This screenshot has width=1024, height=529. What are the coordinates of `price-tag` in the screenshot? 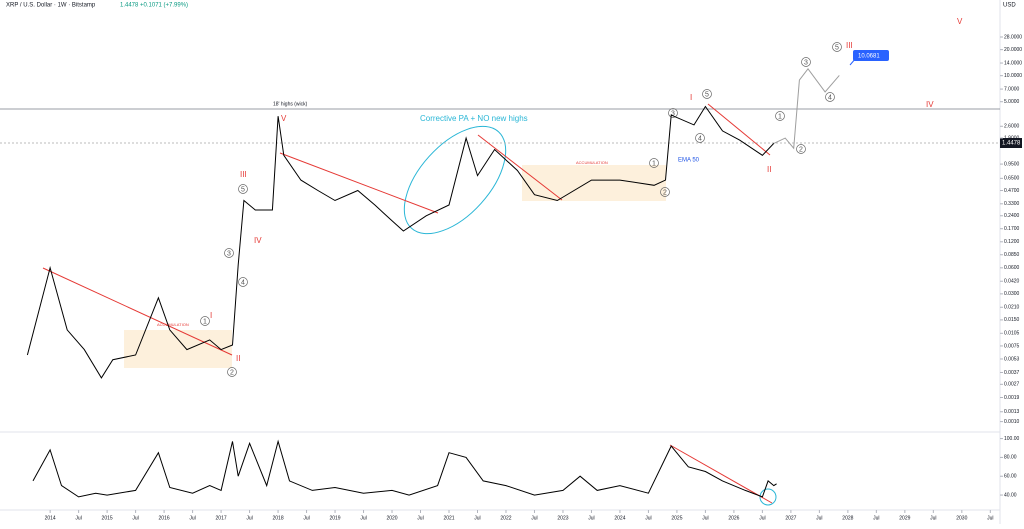 It's located at (1011, 143).